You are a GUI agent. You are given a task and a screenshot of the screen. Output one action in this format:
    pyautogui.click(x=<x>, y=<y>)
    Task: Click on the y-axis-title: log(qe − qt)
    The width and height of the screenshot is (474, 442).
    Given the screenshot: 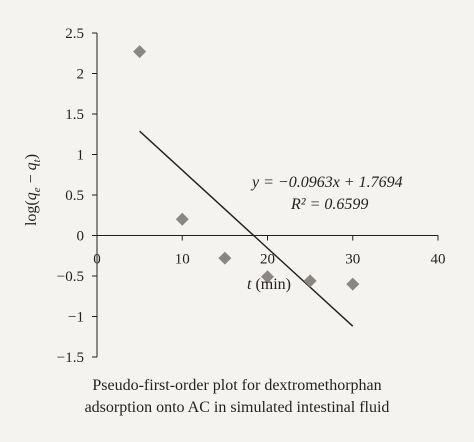 What is the action you would take?
    pyautogui.click(x=33, y=190)
    